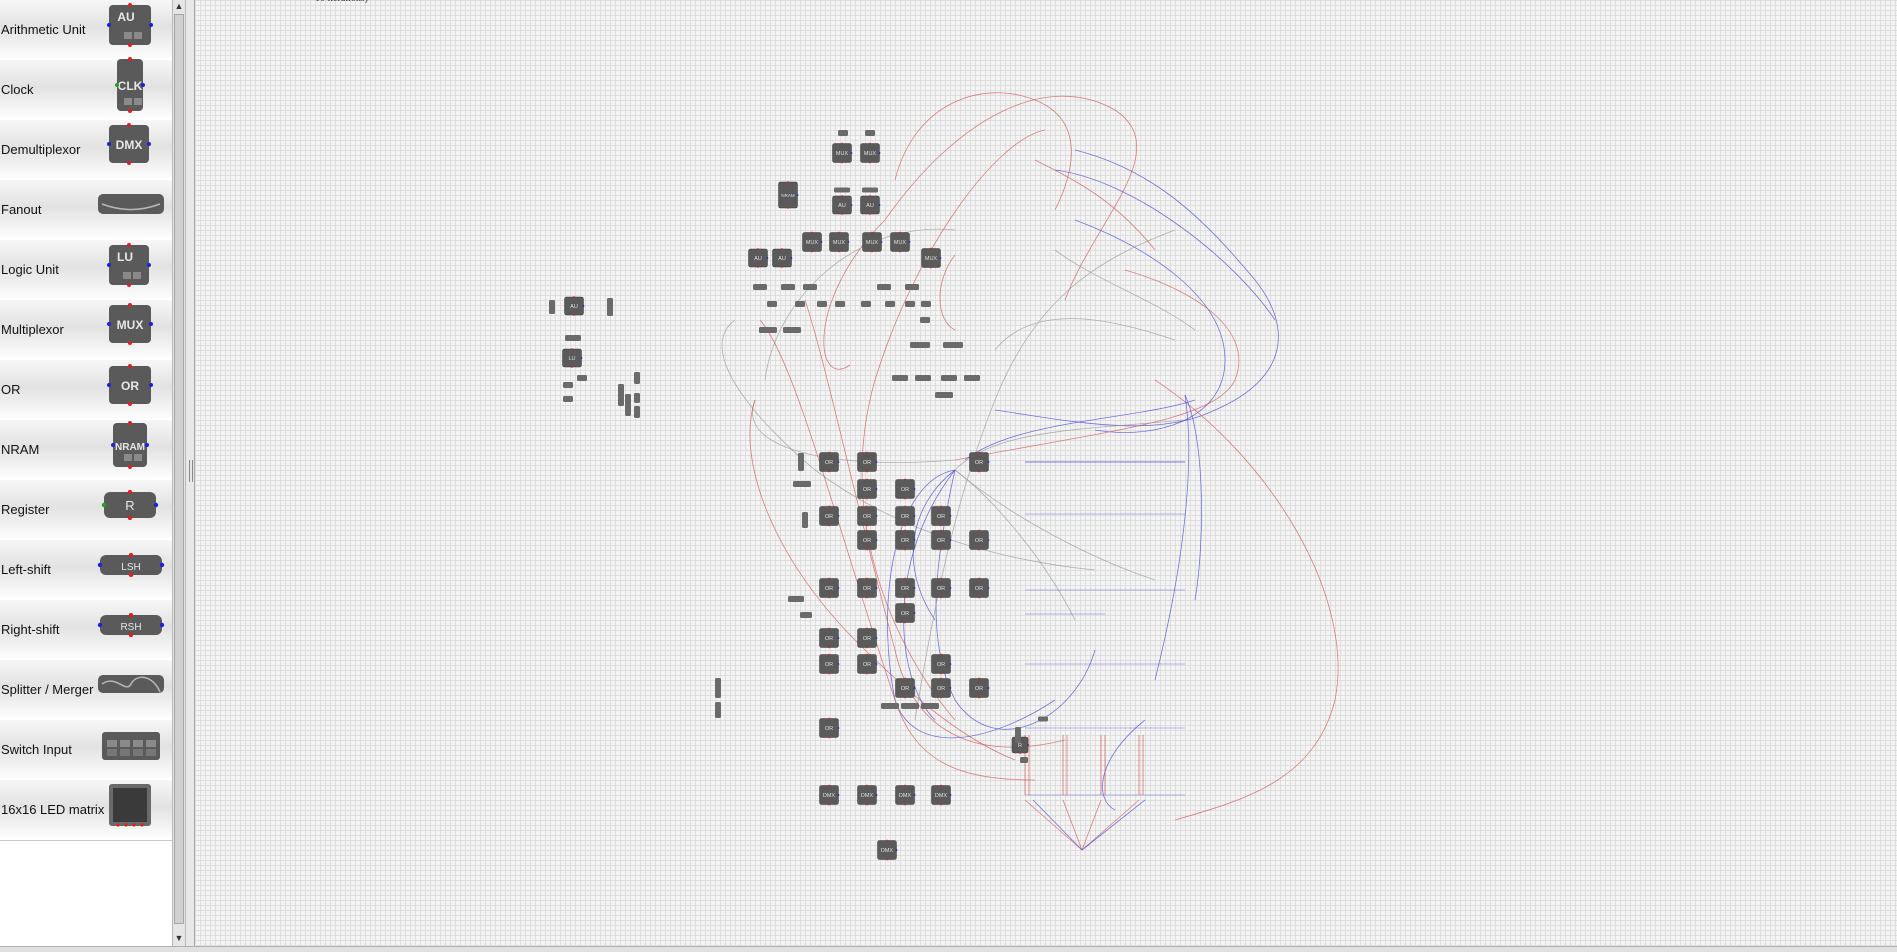 The height and width of the screenshot is (952, 1897). I want to click on splitter-grip, so click(191, 471).